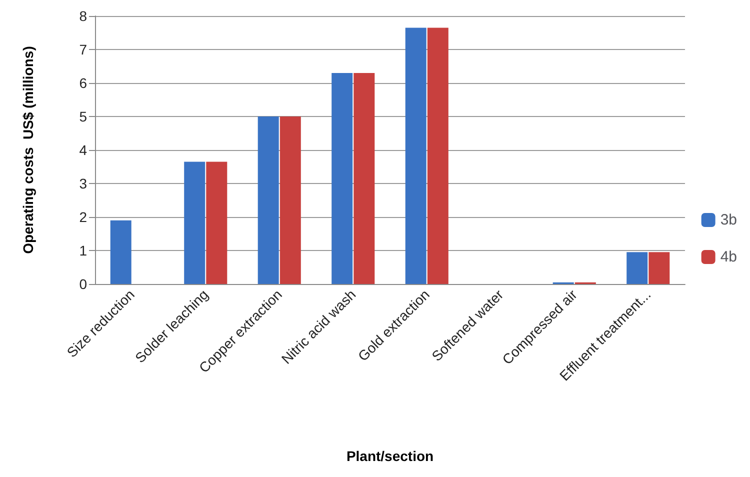 This screenshot has height=477, width=750. Describe the element at coordinates (83, 250) in the screenshot. I see `y-tick-label: 1` at that location.